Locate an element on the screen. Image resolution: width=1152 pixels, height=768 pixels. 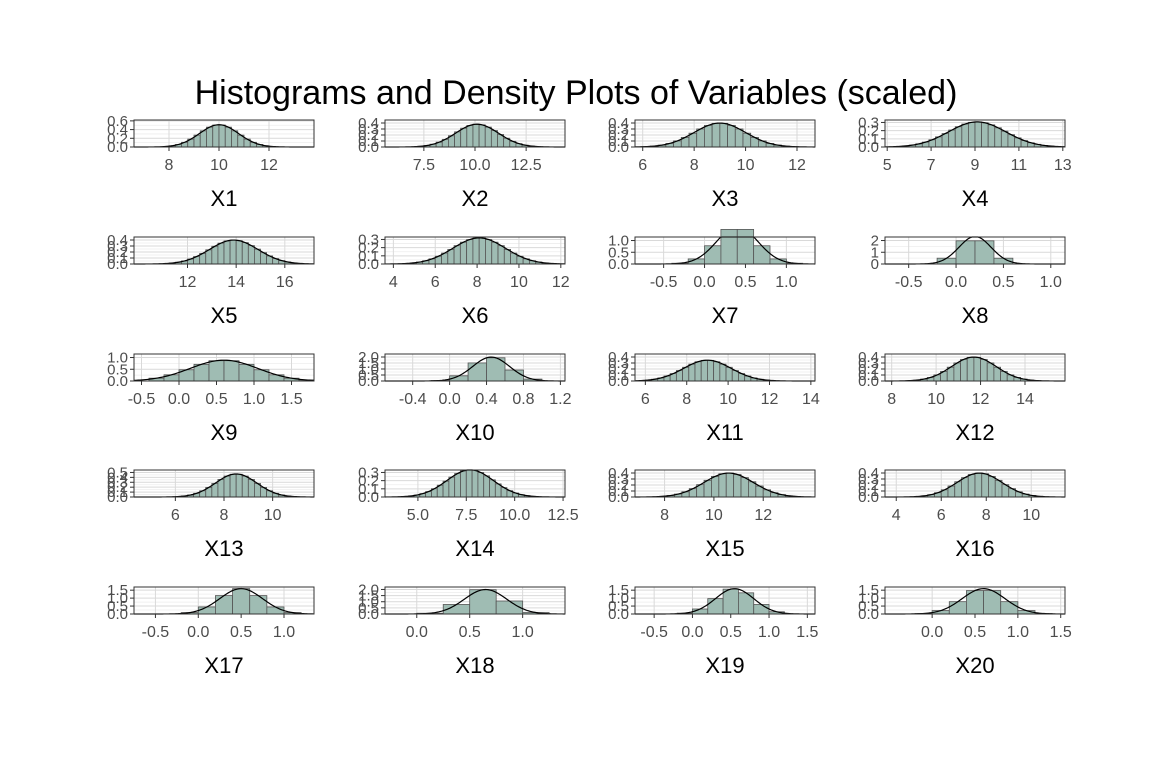
x-axis-title: X17 is located at coordinates (223, 665).